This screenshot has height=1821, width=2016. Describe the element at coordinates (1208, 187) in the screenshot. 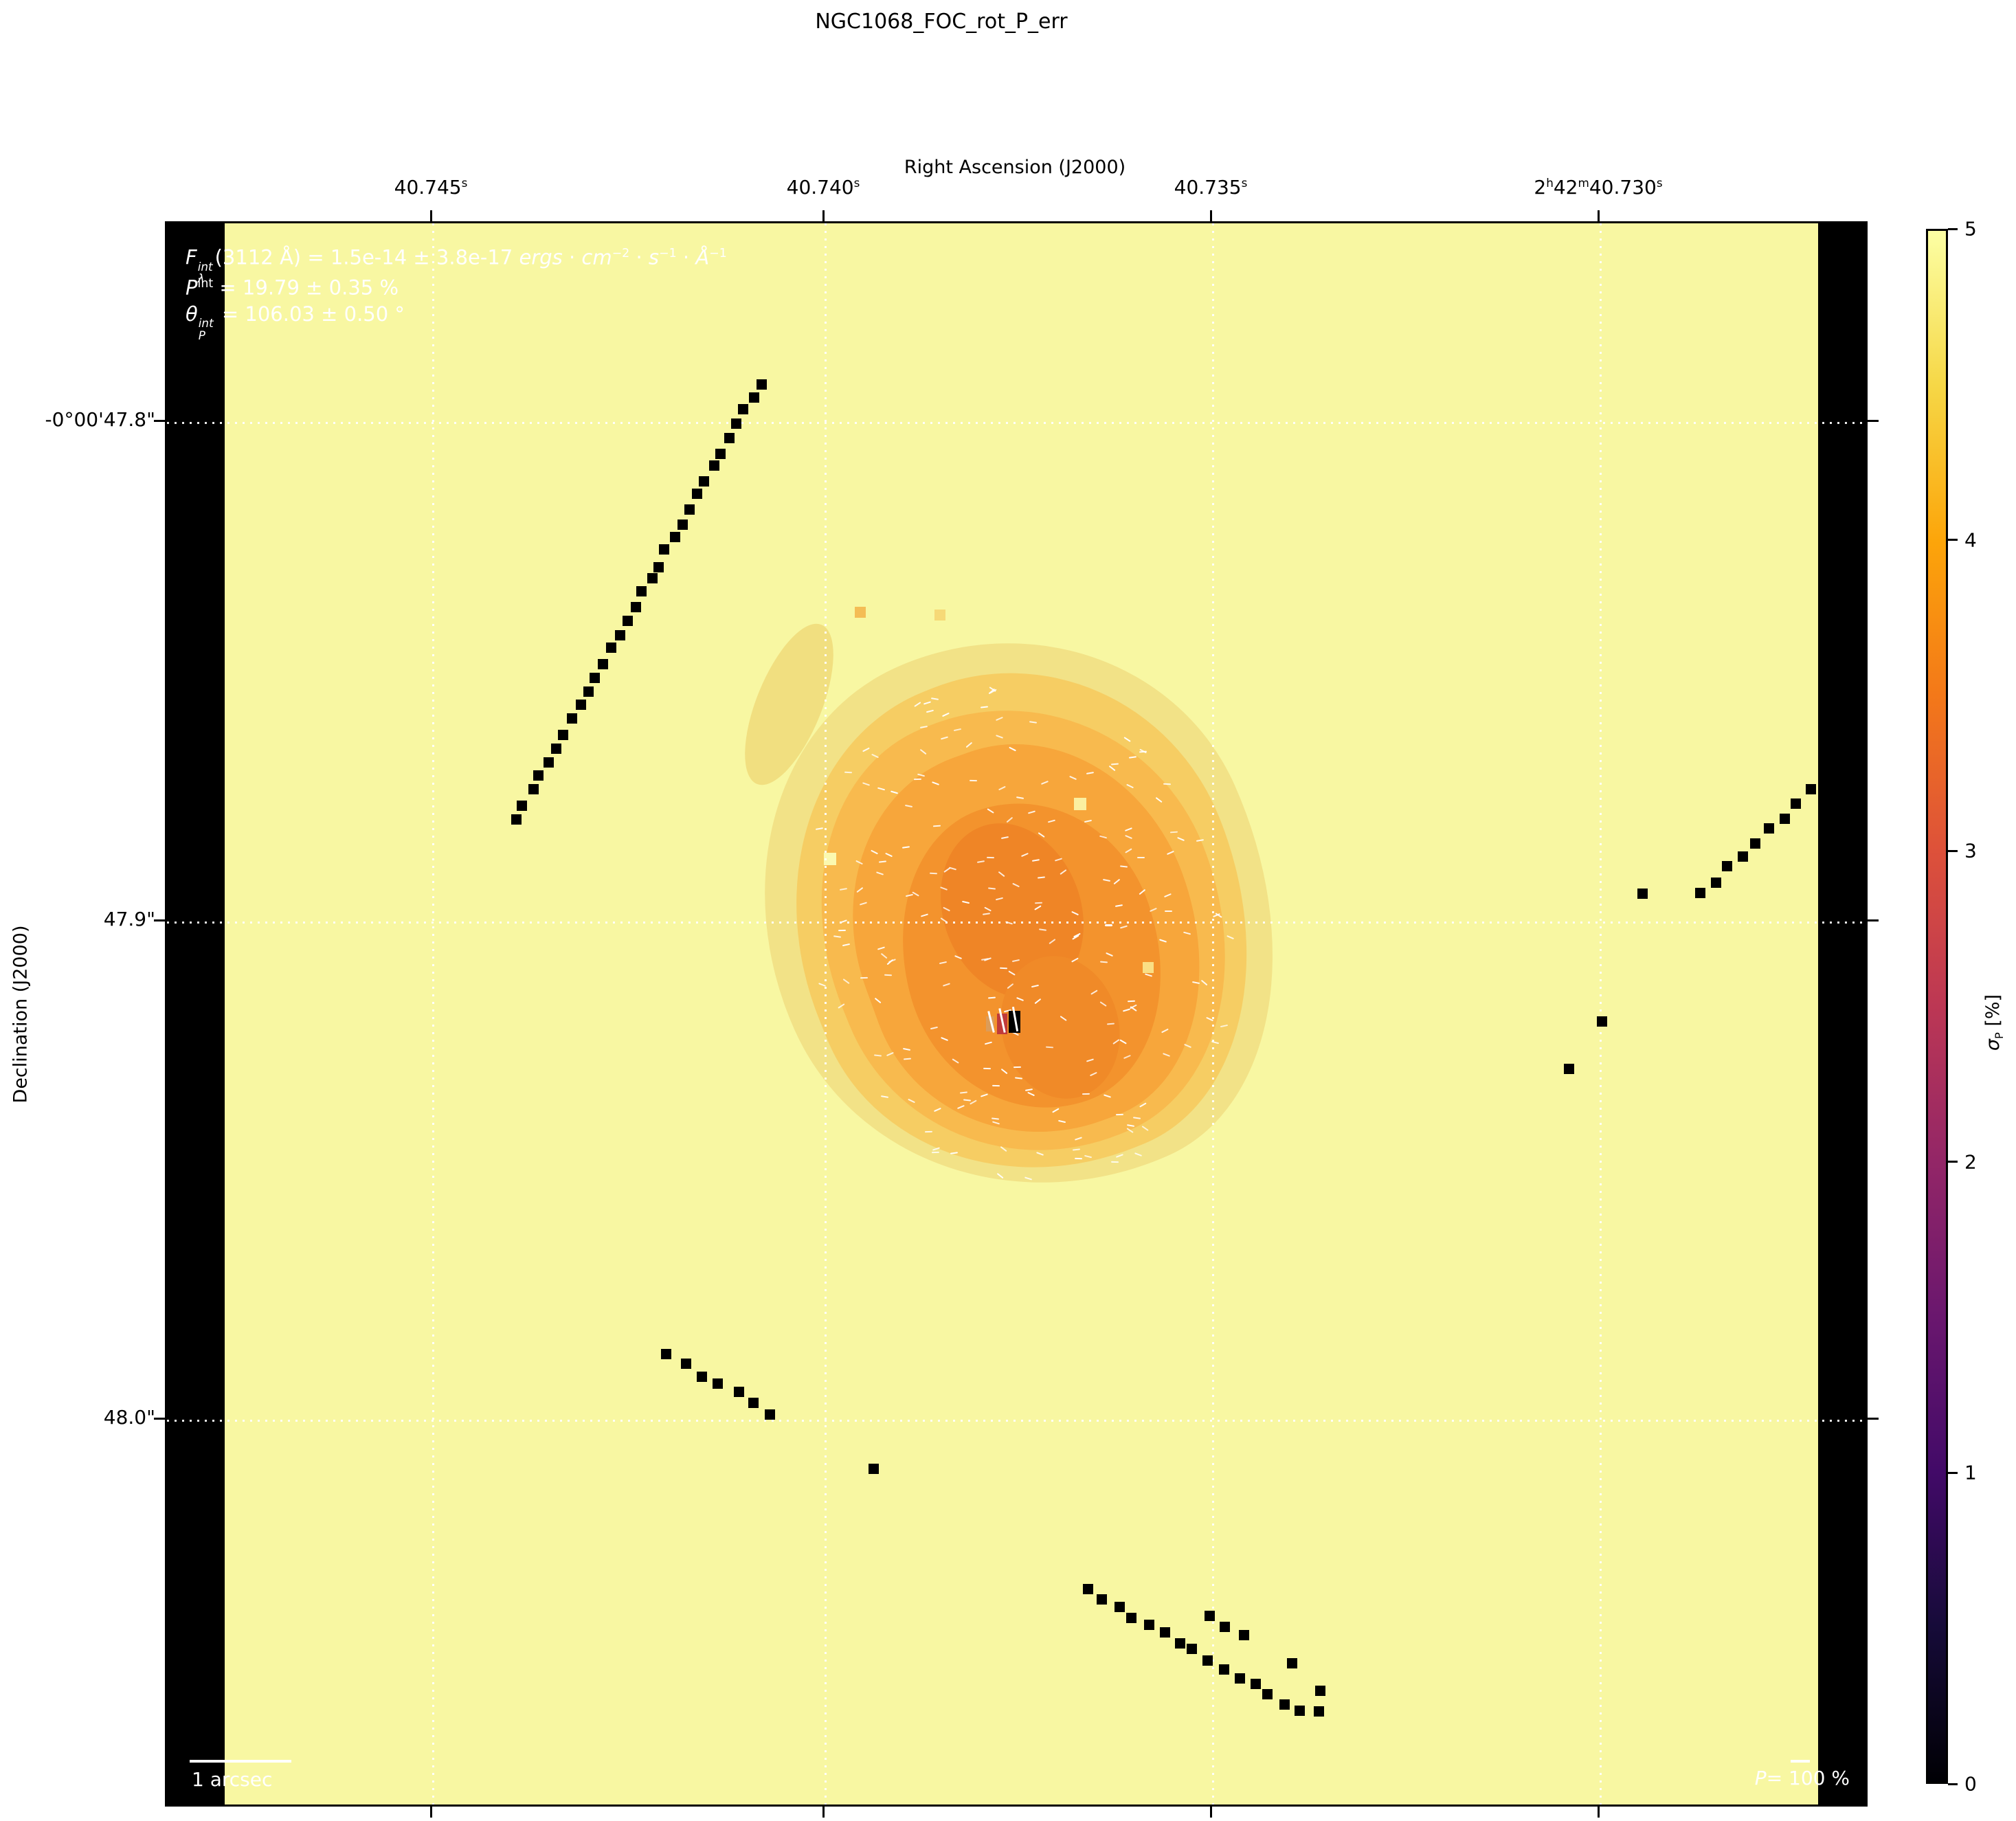

I see `text-segment: 40.735` at that location.